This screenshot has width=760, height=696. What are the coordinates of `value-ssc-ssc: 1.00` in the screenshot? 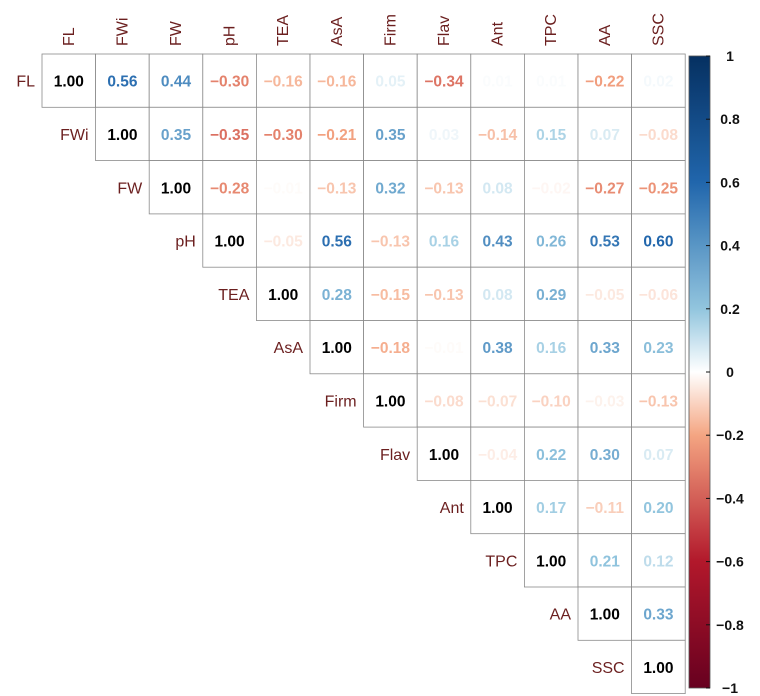 It's located at (658, 668).